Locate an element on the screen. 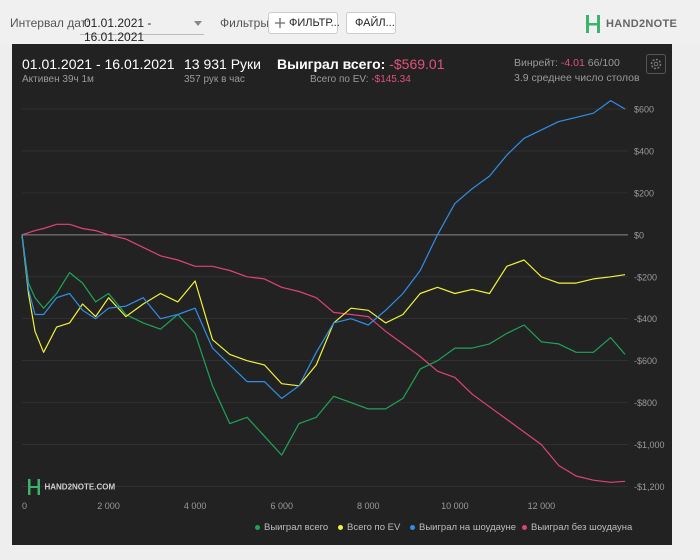 This screenshot has height=560, width=700. settings-button is located at coordinates (656, 64).